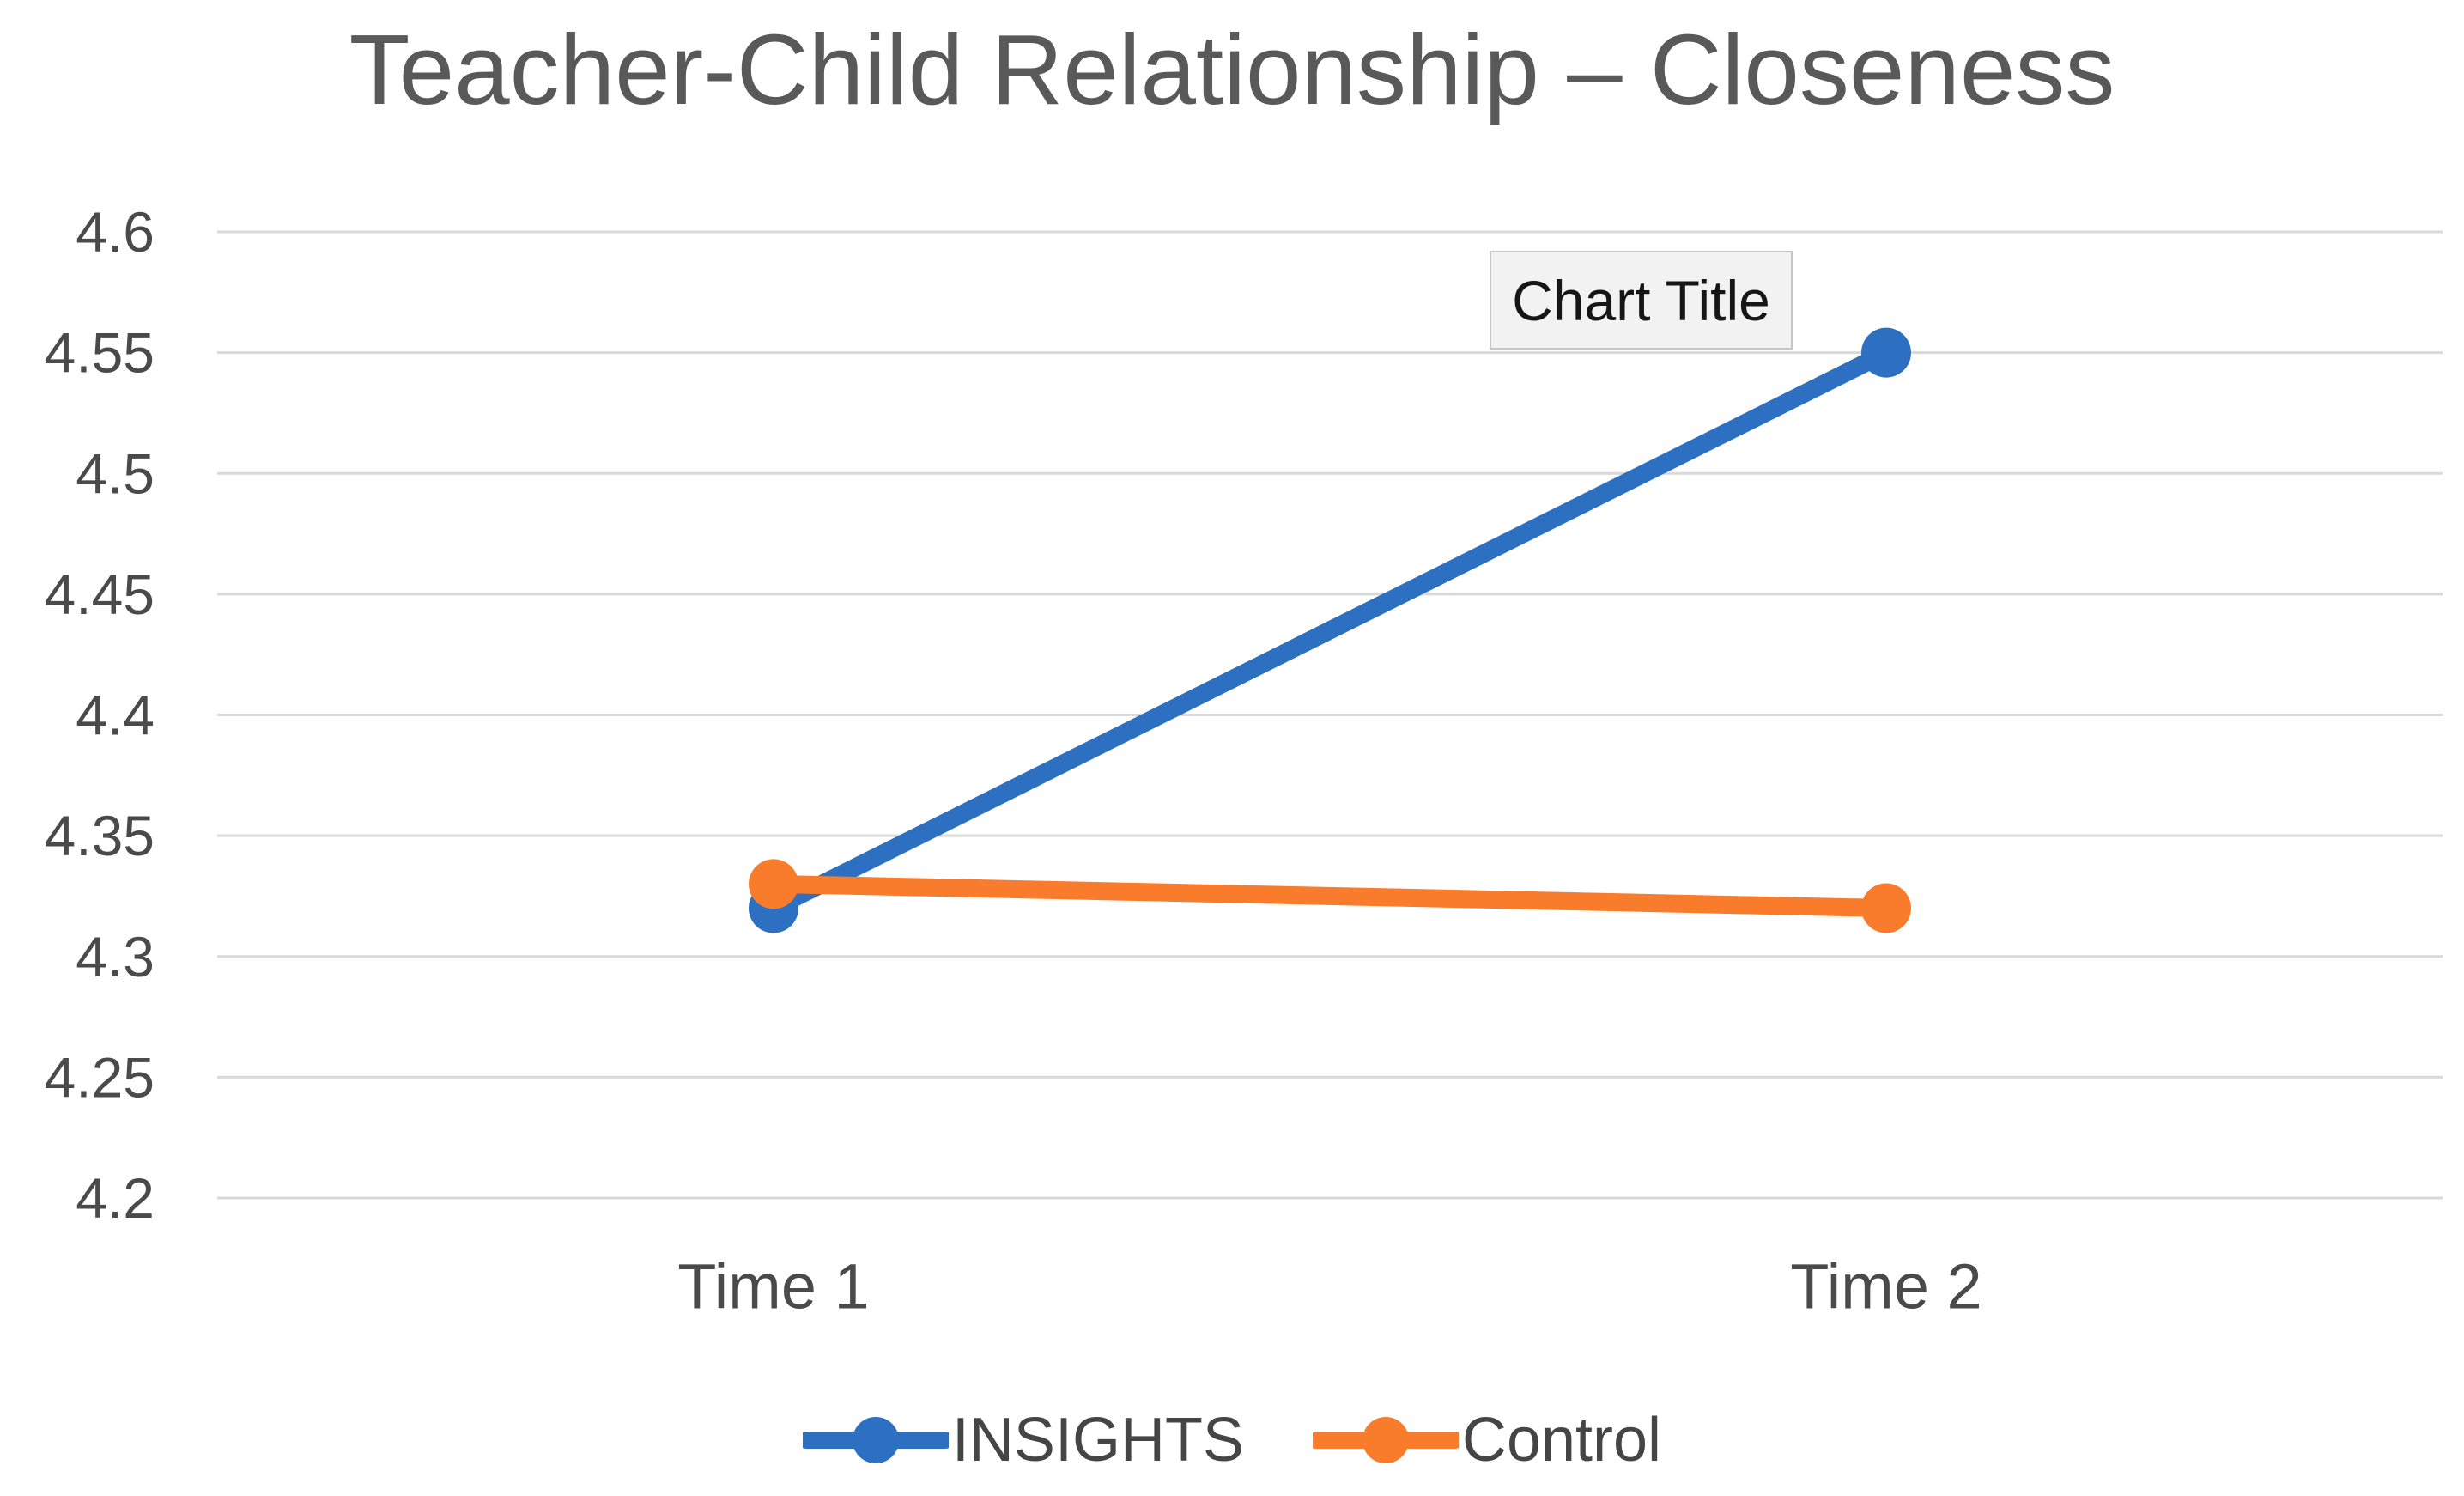 This screenshot has height=1496, width=2464. Describe the element at coordinates (115, 473) in the screenshot. I see `y-axis-tick-label: 4.5` at that location.